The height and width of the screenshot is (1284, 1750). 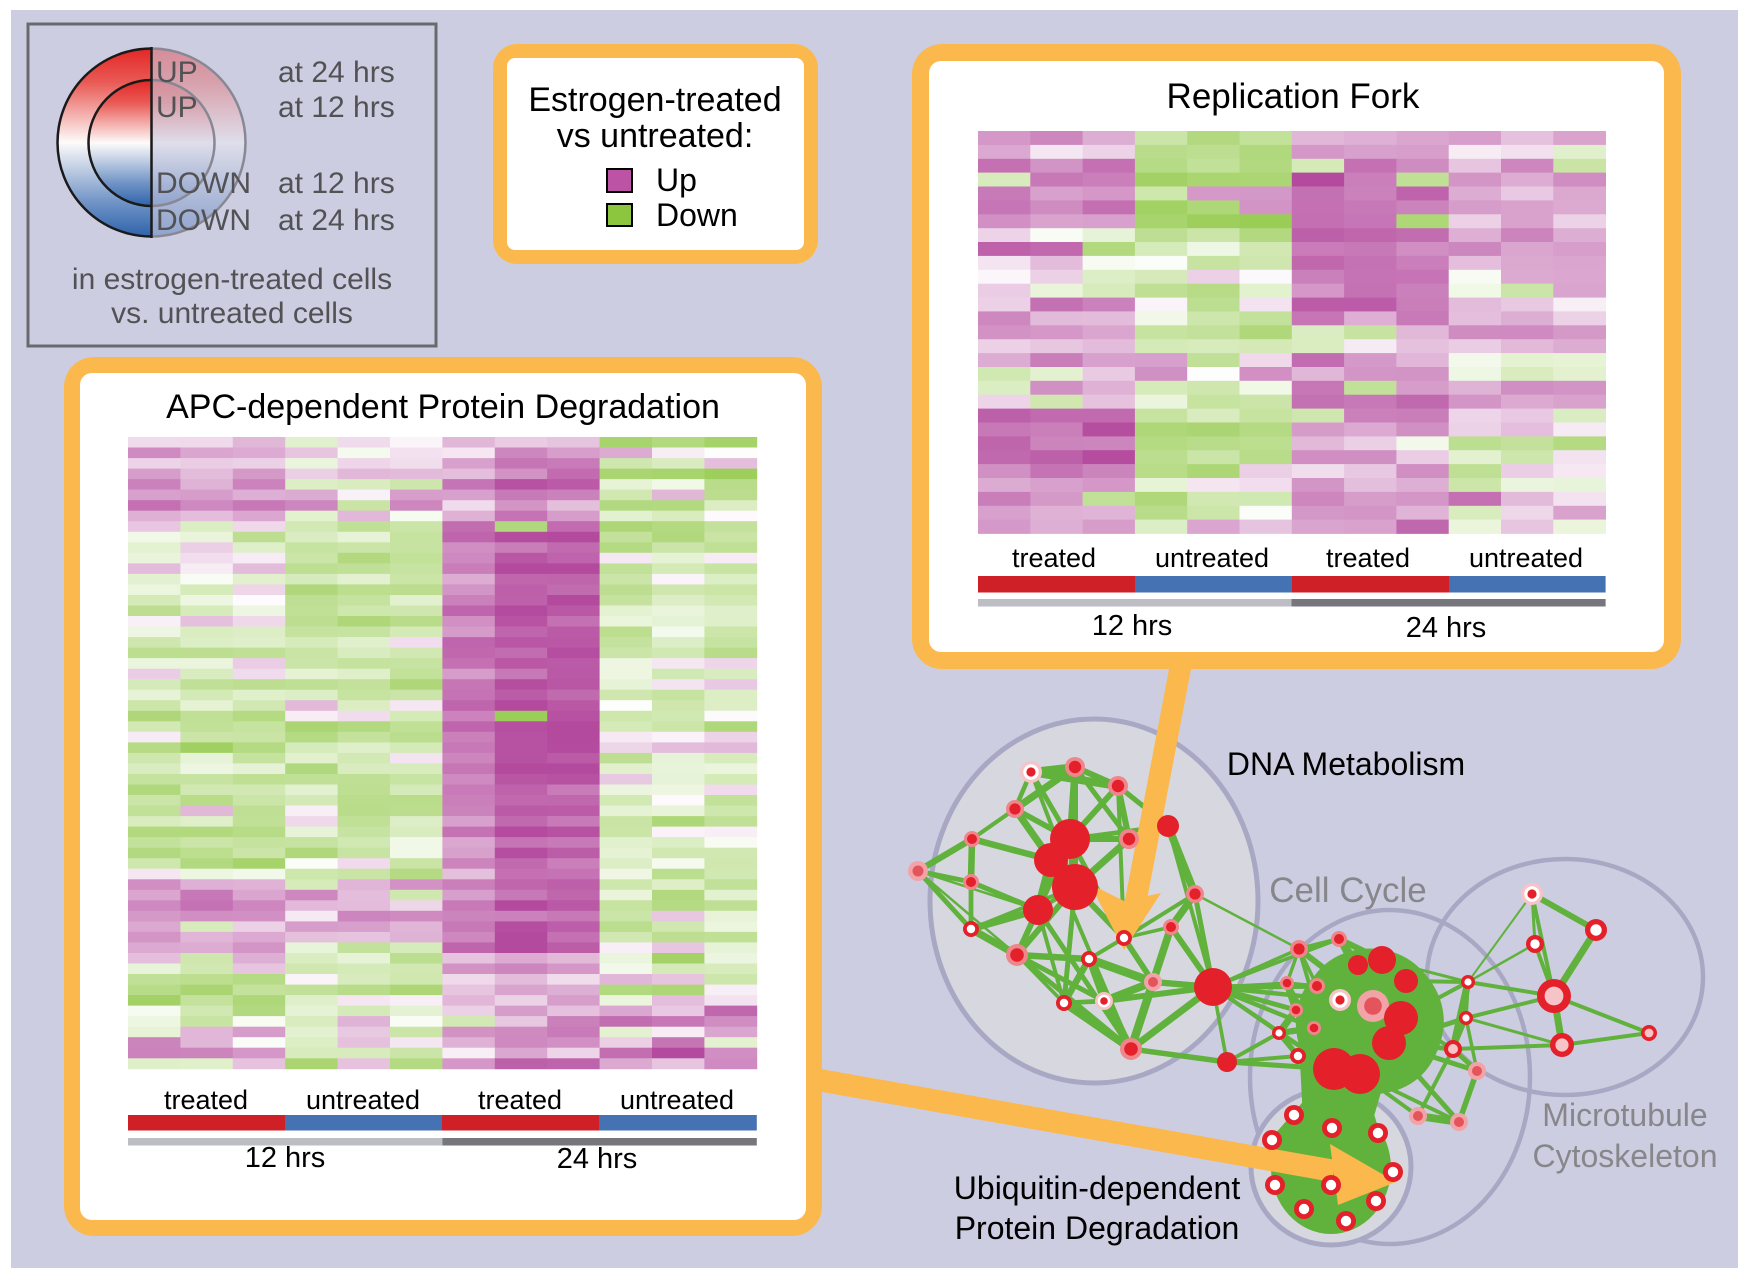 What do you see at coordinates (1097, 1228) in the screenshot?
I see `svg-text: Protein Degradation` at bounding box center [1097, 1228].